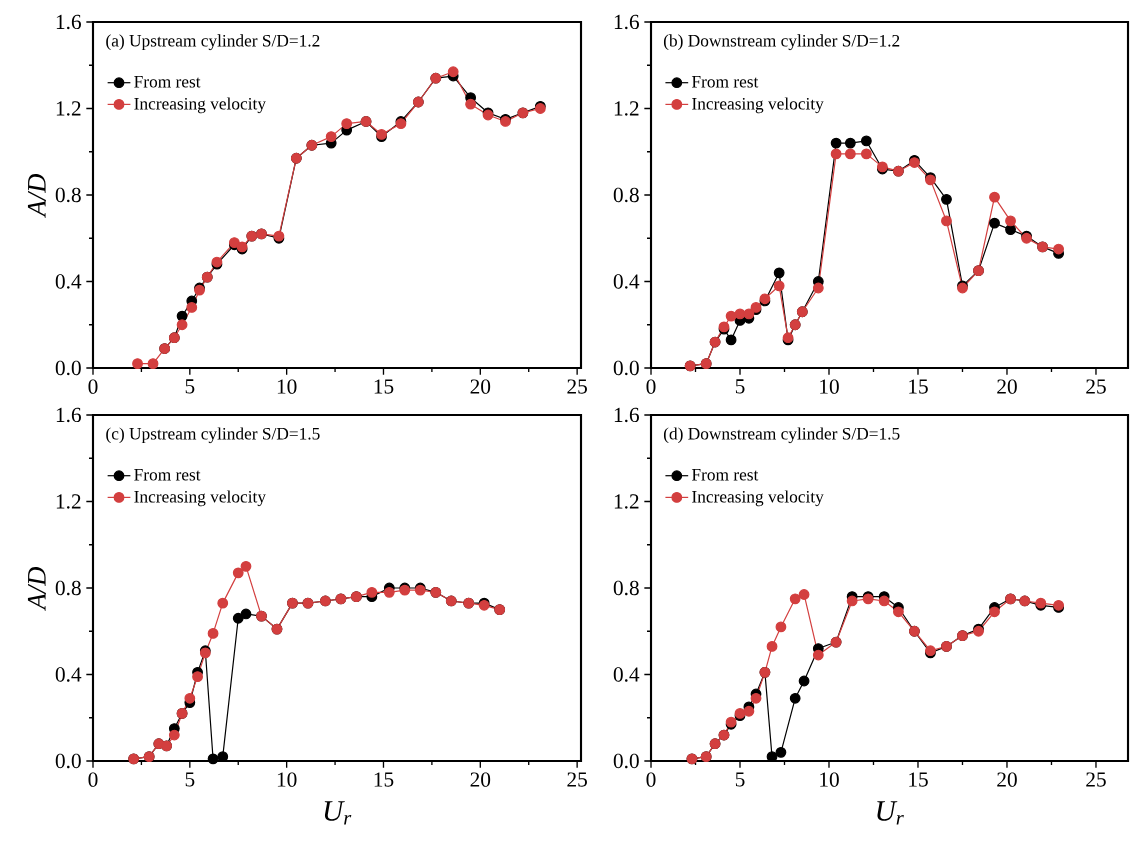  I want to click on text: (c) Upstream cylinder S/D=1.5, so click(213, 435).